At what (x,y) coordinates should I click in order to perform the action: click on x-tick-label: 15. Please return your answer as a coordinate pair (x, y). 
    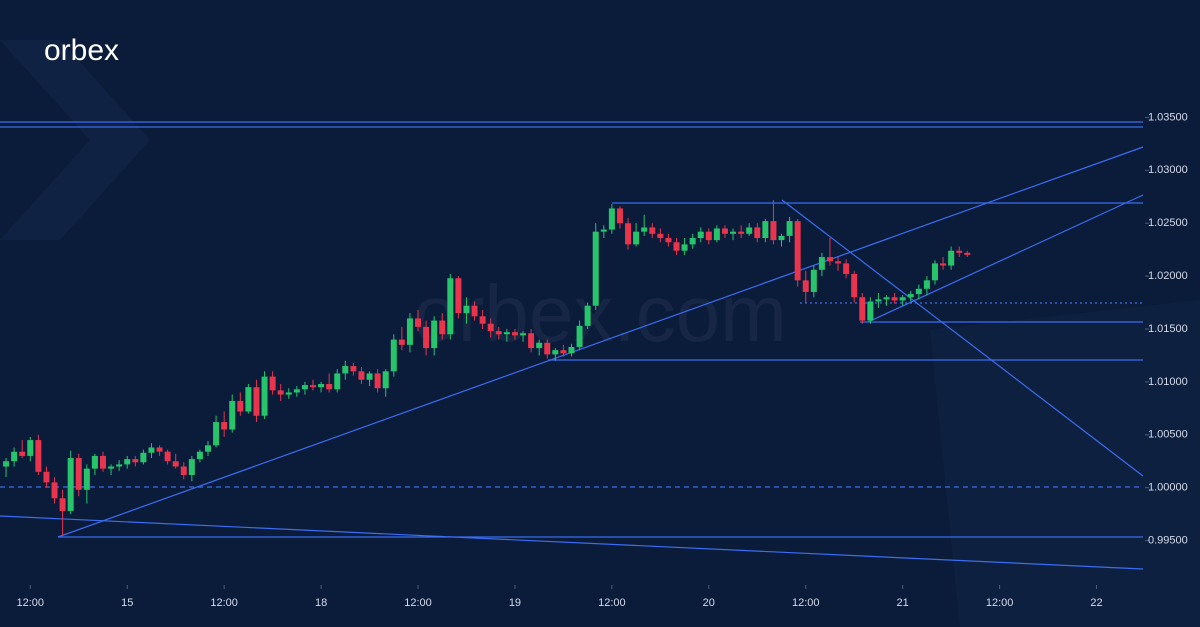
    Looking at the image, I should click on (127, 603).